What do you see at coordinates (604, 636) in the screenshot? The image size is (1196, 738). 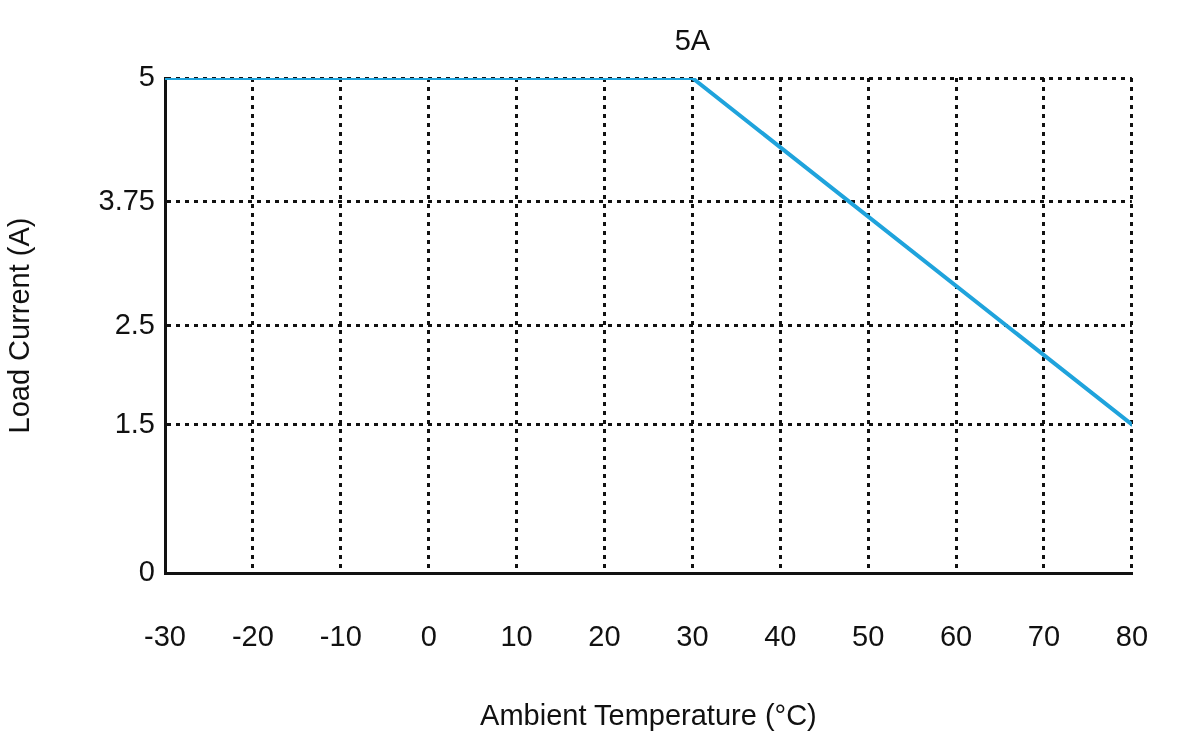 I see `x-tick-label: 20` at bounding box center [604, 636].